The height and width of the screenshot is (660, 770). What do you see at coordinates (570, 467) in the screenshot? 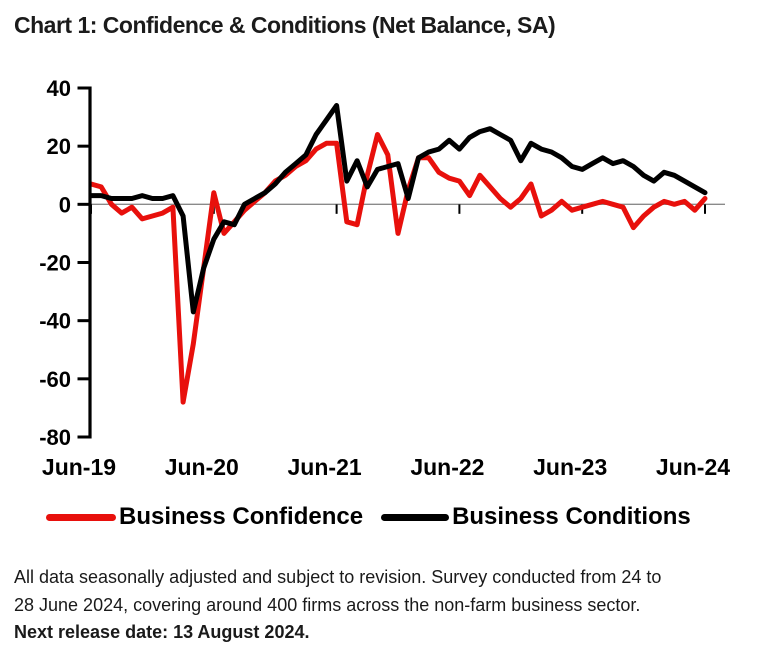
I see `svg-text: Jun-23` at bounding box center [570, 467].